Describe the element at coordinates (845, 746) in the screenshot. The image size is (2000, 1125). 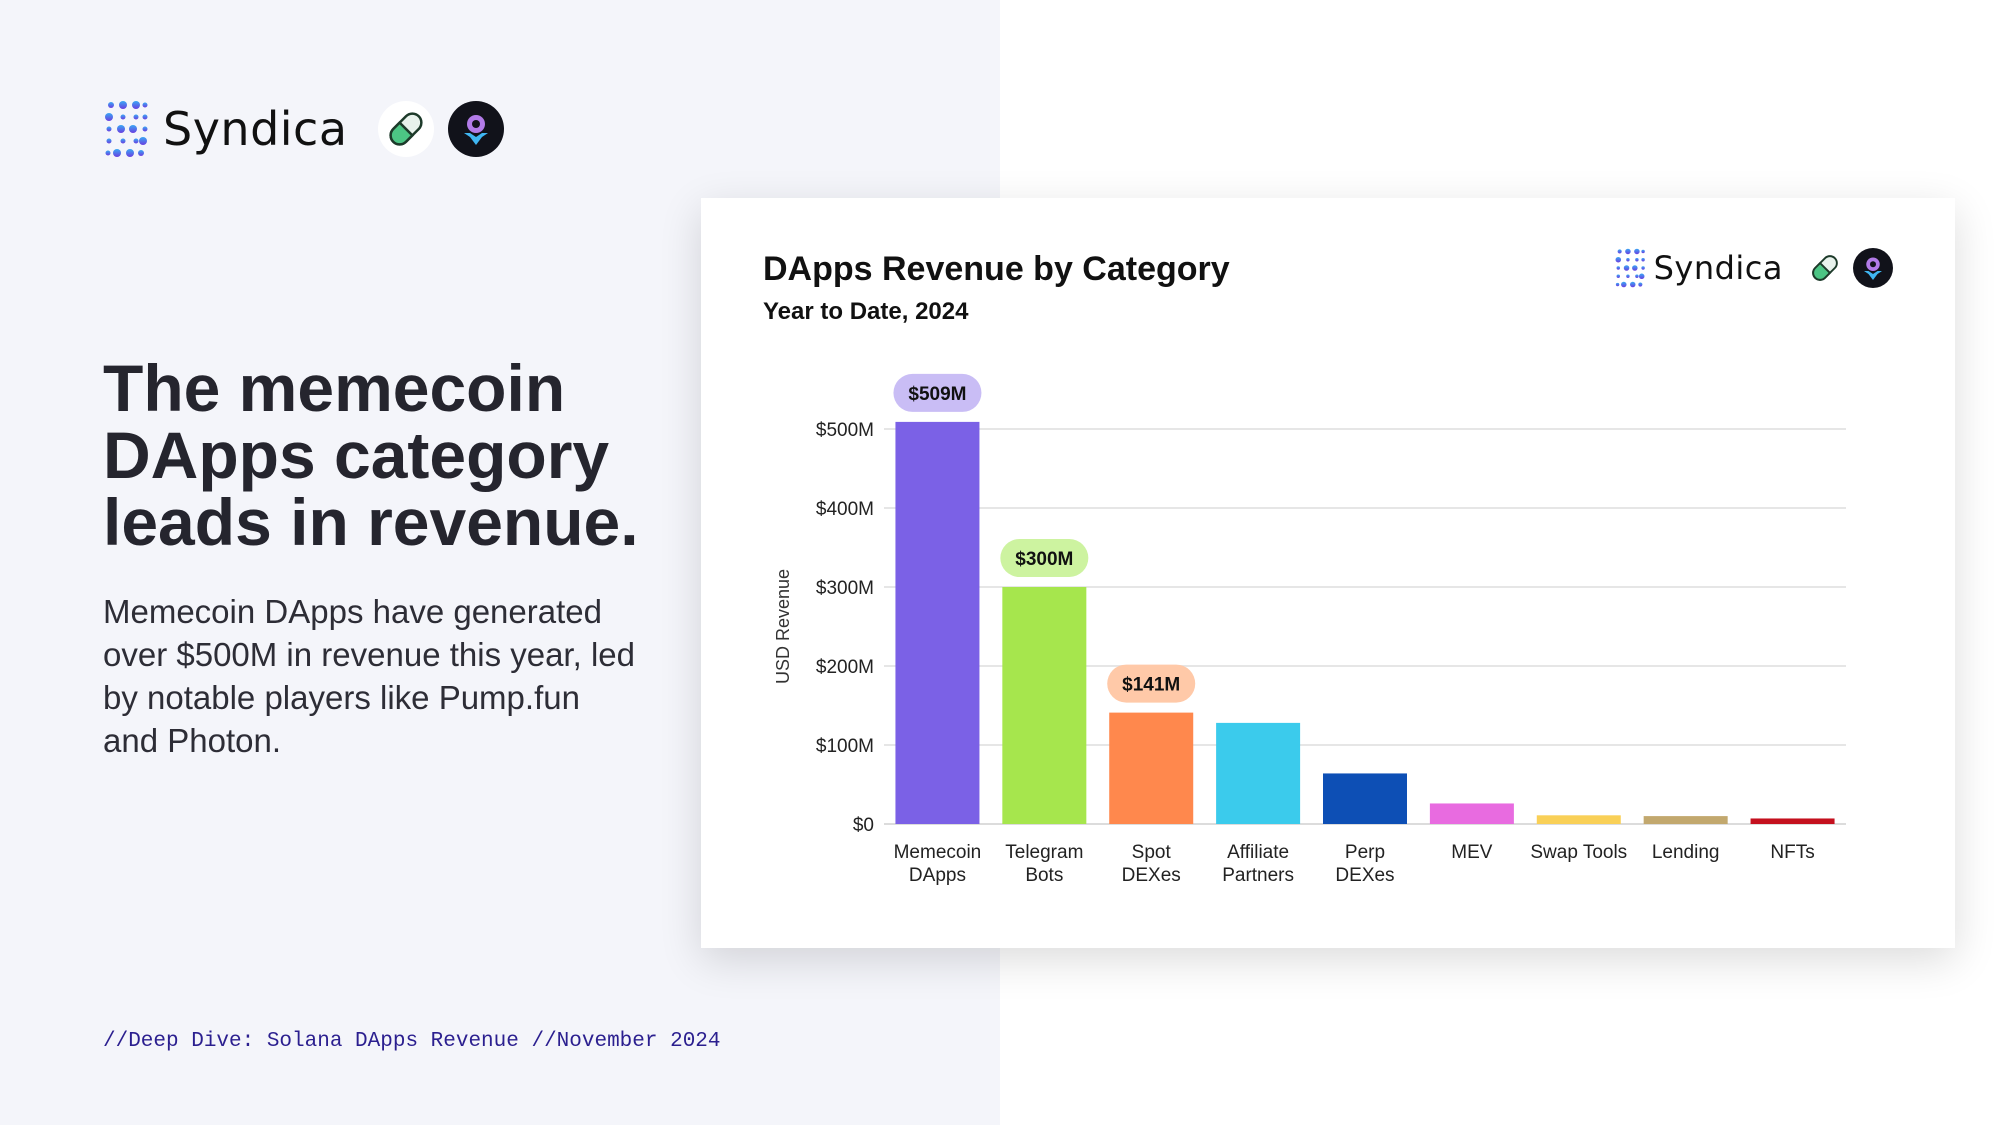
I see `y-tick-label: $100M` at that location.